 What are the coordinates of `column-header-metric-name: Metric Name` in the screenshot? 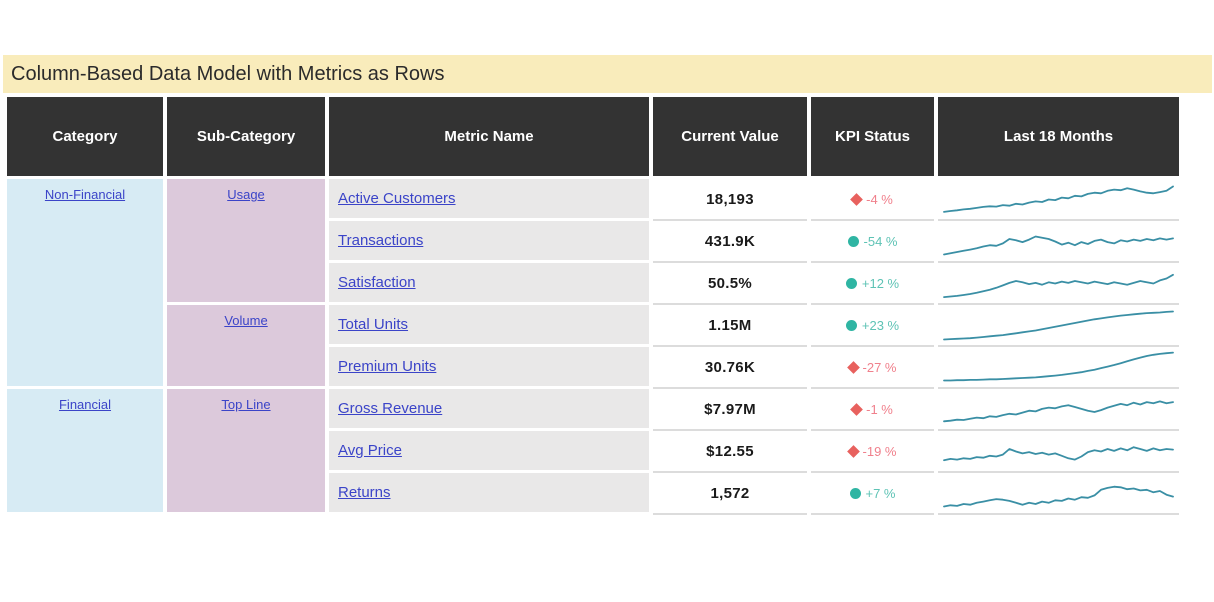 It's located at (489, 138).